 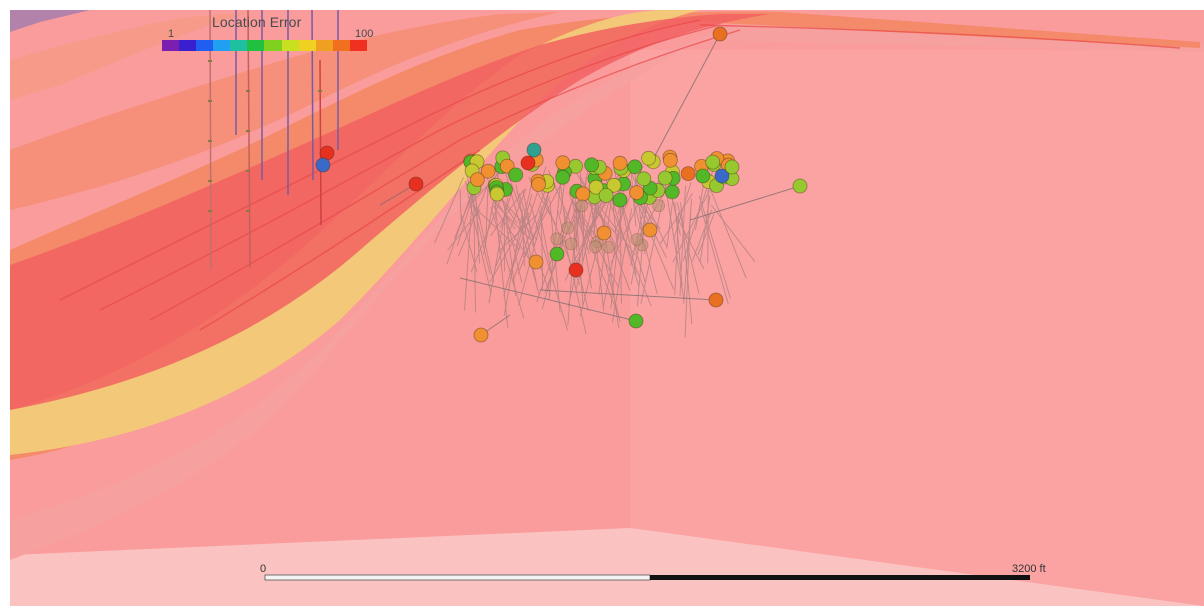 What do you see at coordinates (171, 34) in the screenshot?
I see `legend-min-label: 1` at bounding box center [171, 34].